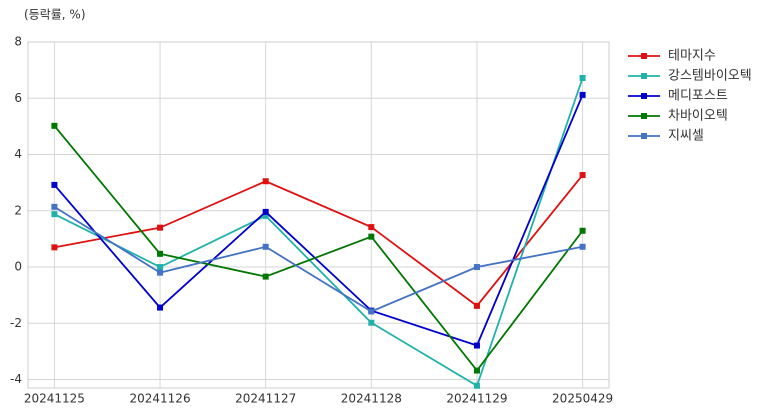  I want to click on legend-label: 테마지수, so click(692, 56).